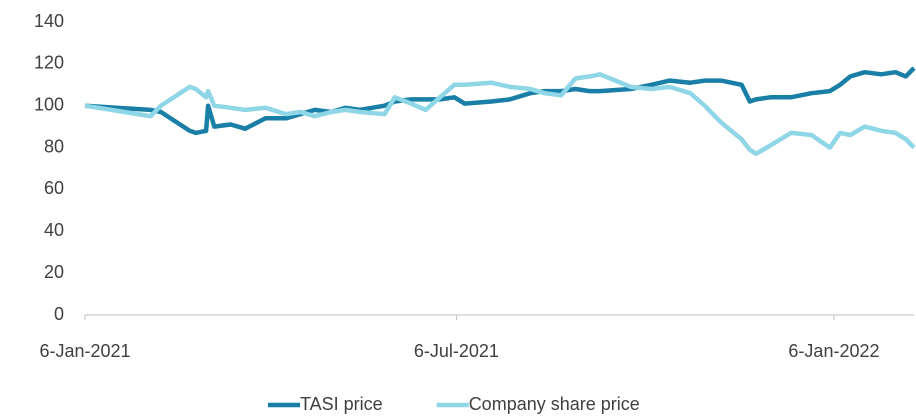  Describe the element at coordinates (456, 351) in the screenshot. I see `x-tick-label: 6-Jul-2021` at that location.